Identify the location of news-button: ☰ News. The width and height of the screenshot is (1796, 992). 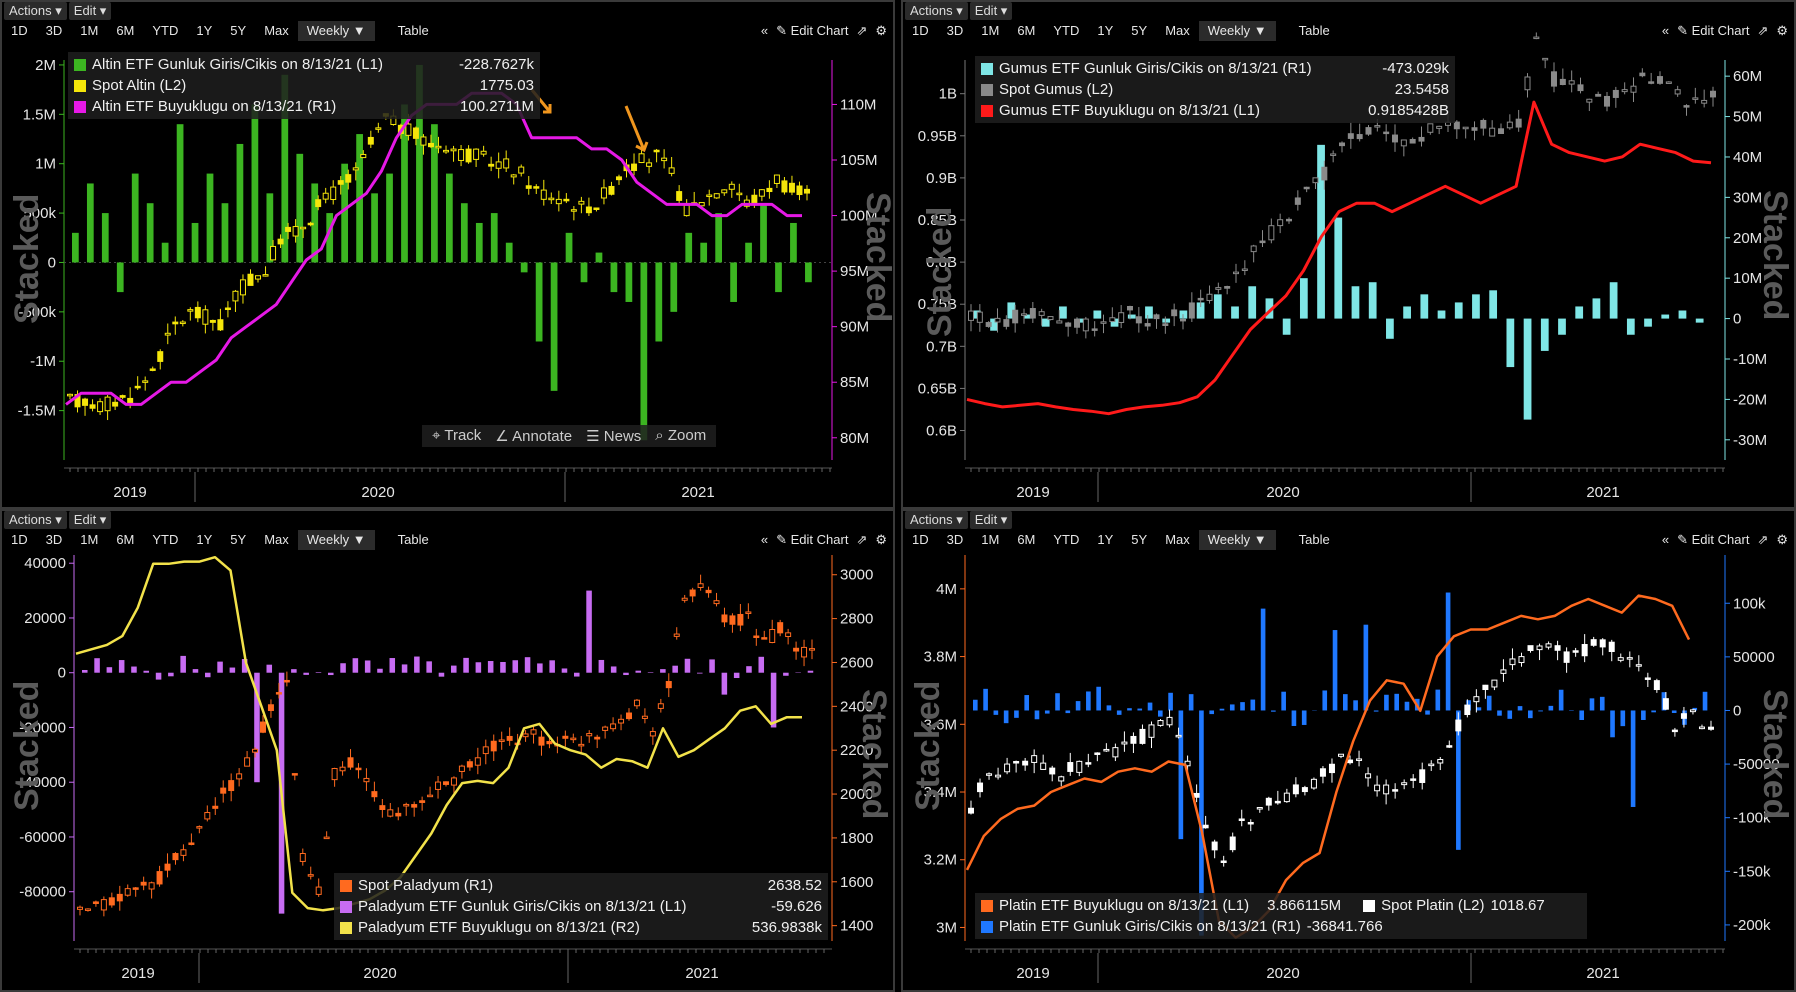
(614, 436).